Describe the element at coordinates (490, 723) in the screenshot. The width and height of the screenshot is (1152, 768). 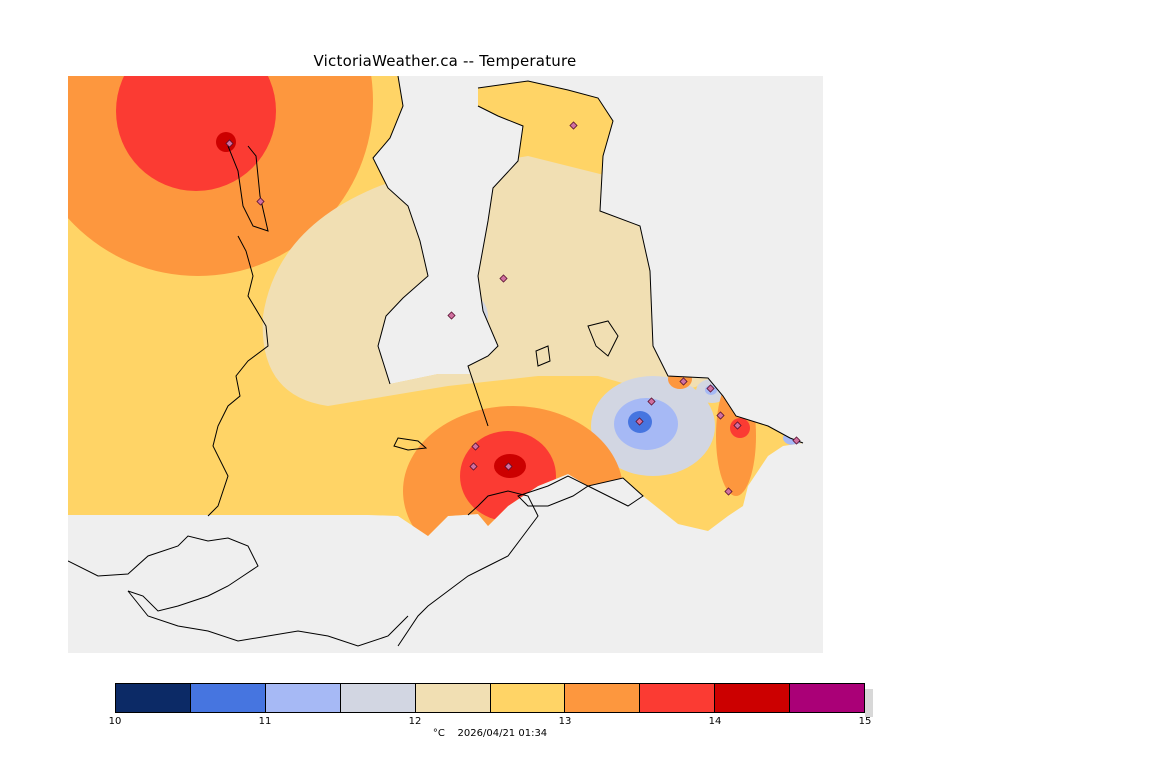
I see `colorbar-ticks: 10 11 12 13 14 15` at that location.